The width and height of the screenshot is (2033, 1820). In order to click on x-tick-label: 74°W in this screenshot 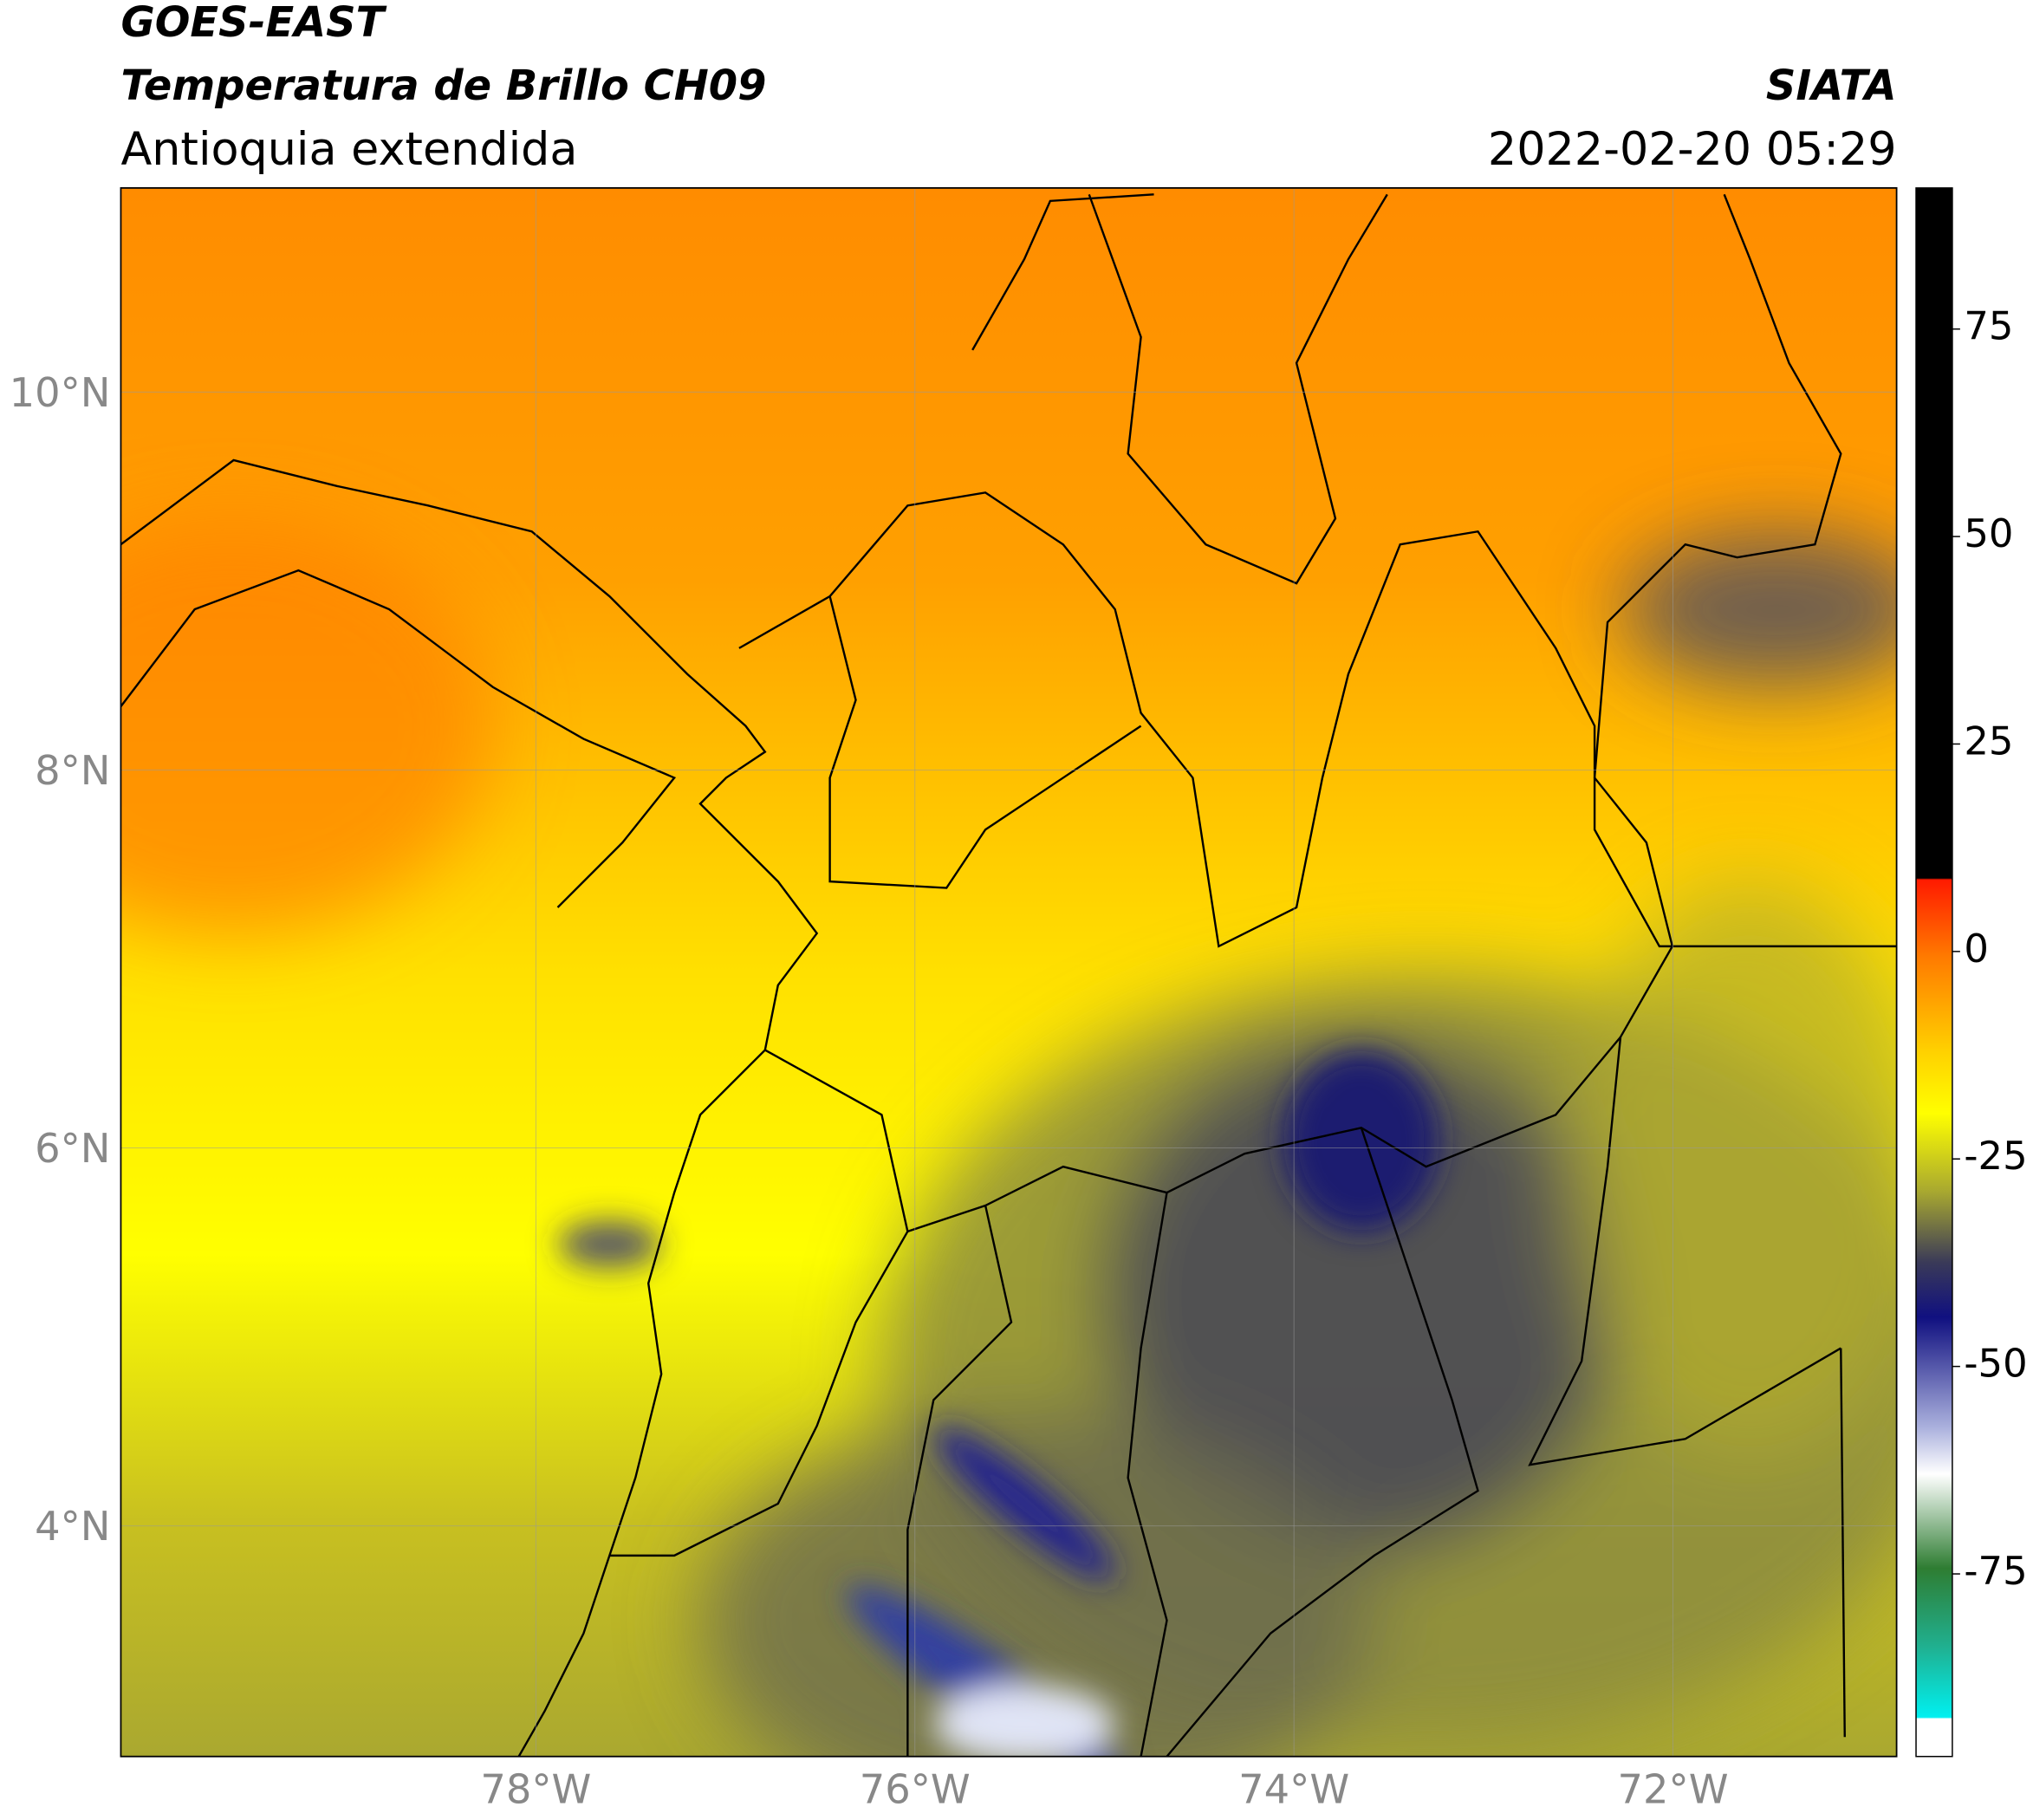, I will do `click(1293, 1789)`.